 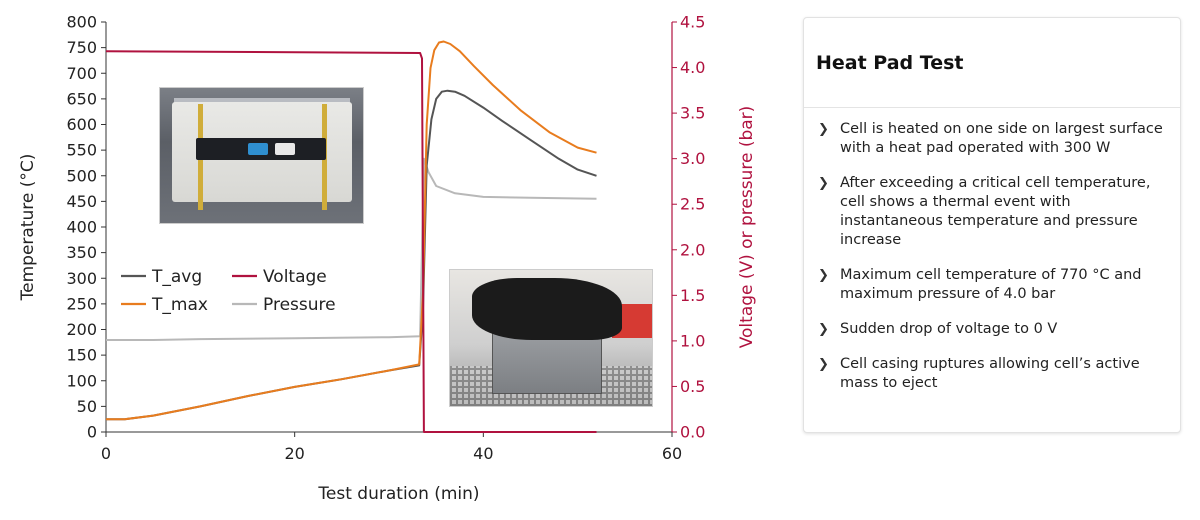 What do you see at coordinates (81, 98) in the screenshot?
I see `left-tick-label: 650` at bounding box center [81, 98].